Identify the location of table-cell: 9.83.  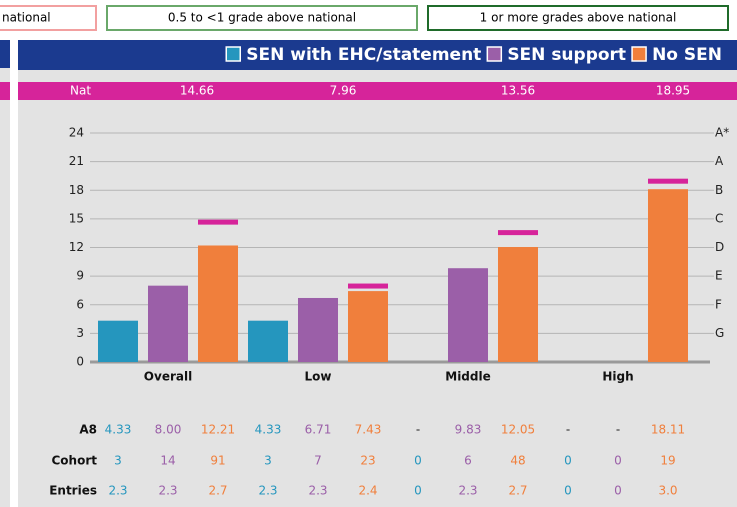
(468, 430).